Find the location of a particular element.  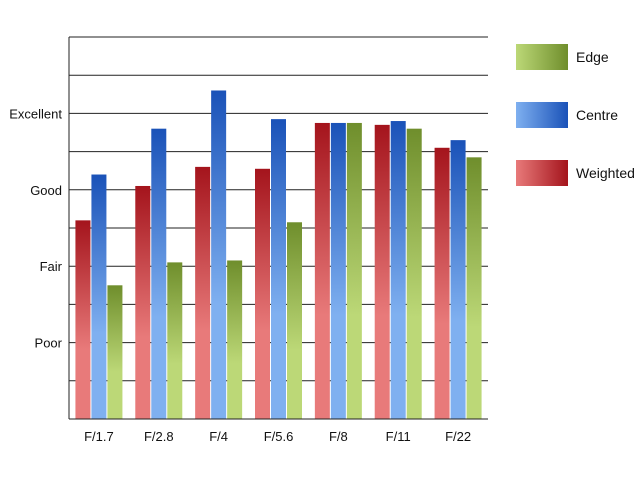

legend-label: Weighted is located at coordinates (605, 173).